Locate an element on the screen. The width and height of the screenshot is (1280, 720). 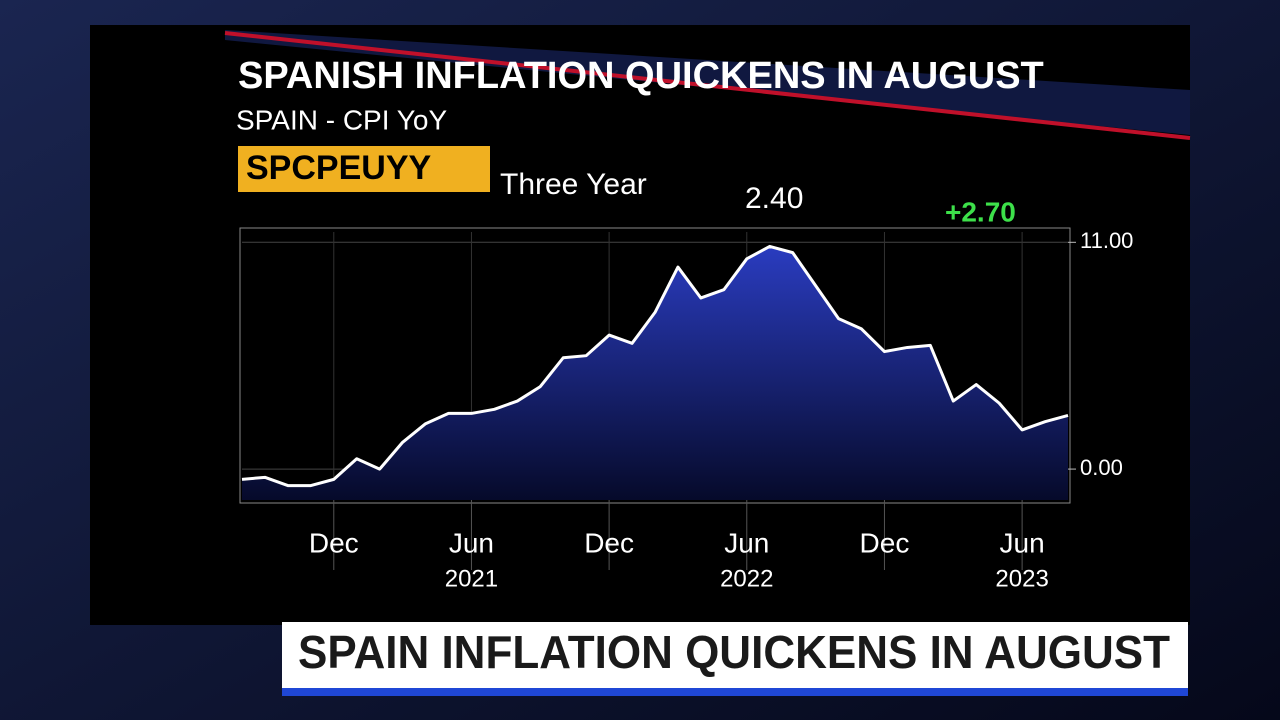
ticker-box is located at coordinates (364, 169).